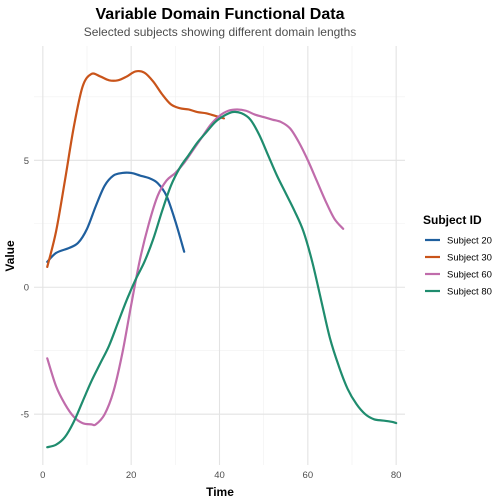  I want to click on y-tick-label: 0, so click(26, 288).